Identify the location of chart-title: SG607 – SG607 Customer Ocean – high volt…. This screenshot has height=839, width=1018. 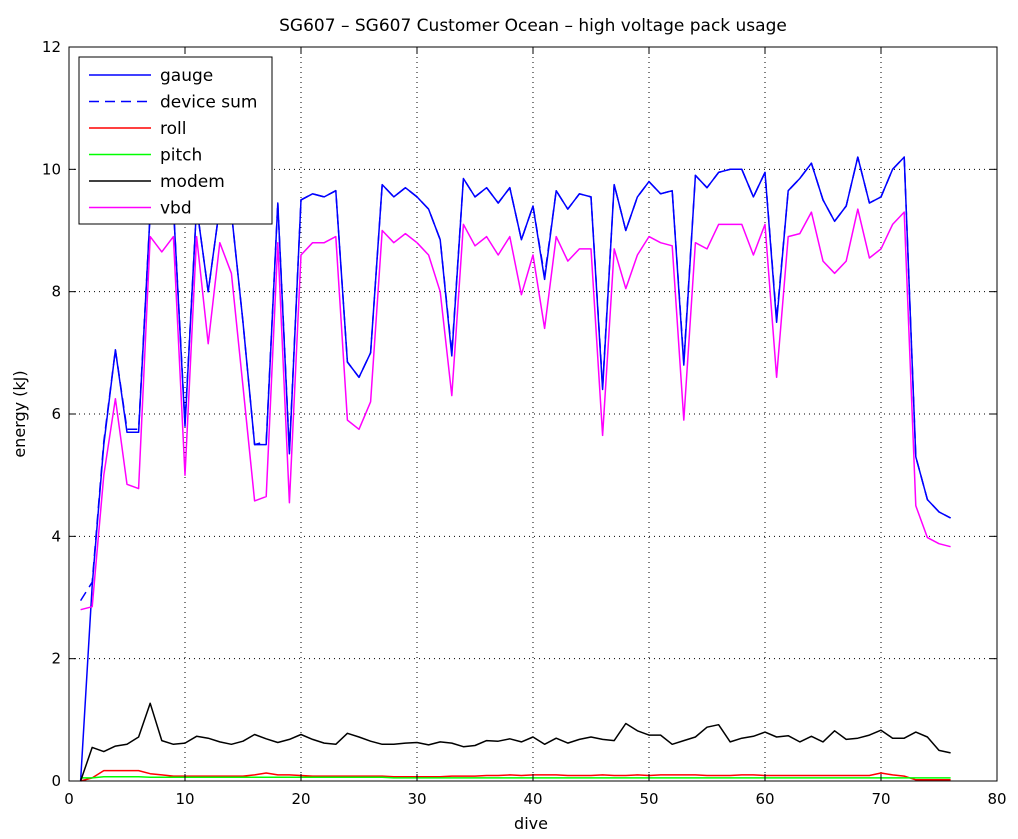
(533, 26).